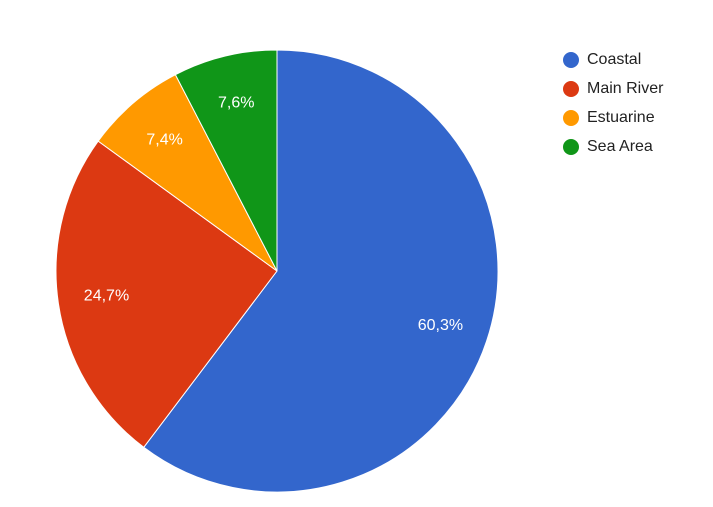 The image size is (713, 507). Describe the element at coordinates (620, 146) in the screenshot. I see `legend-label: Sea Area` at that location.